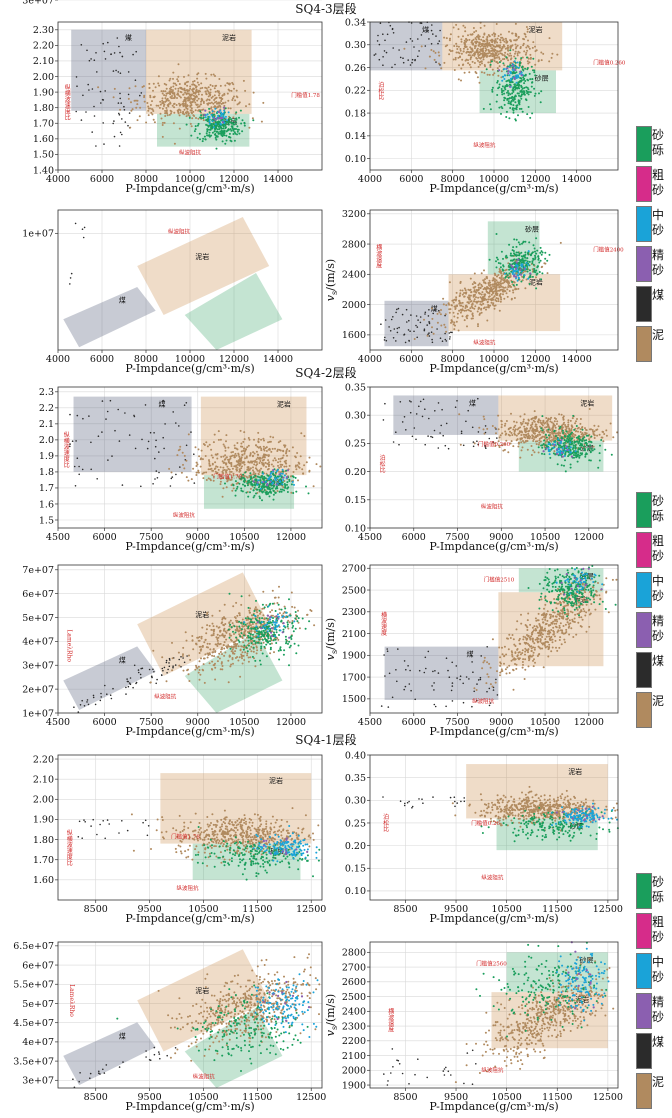 The image size is (672, 1118). I want to click on zone-煤, so click(406, 46).